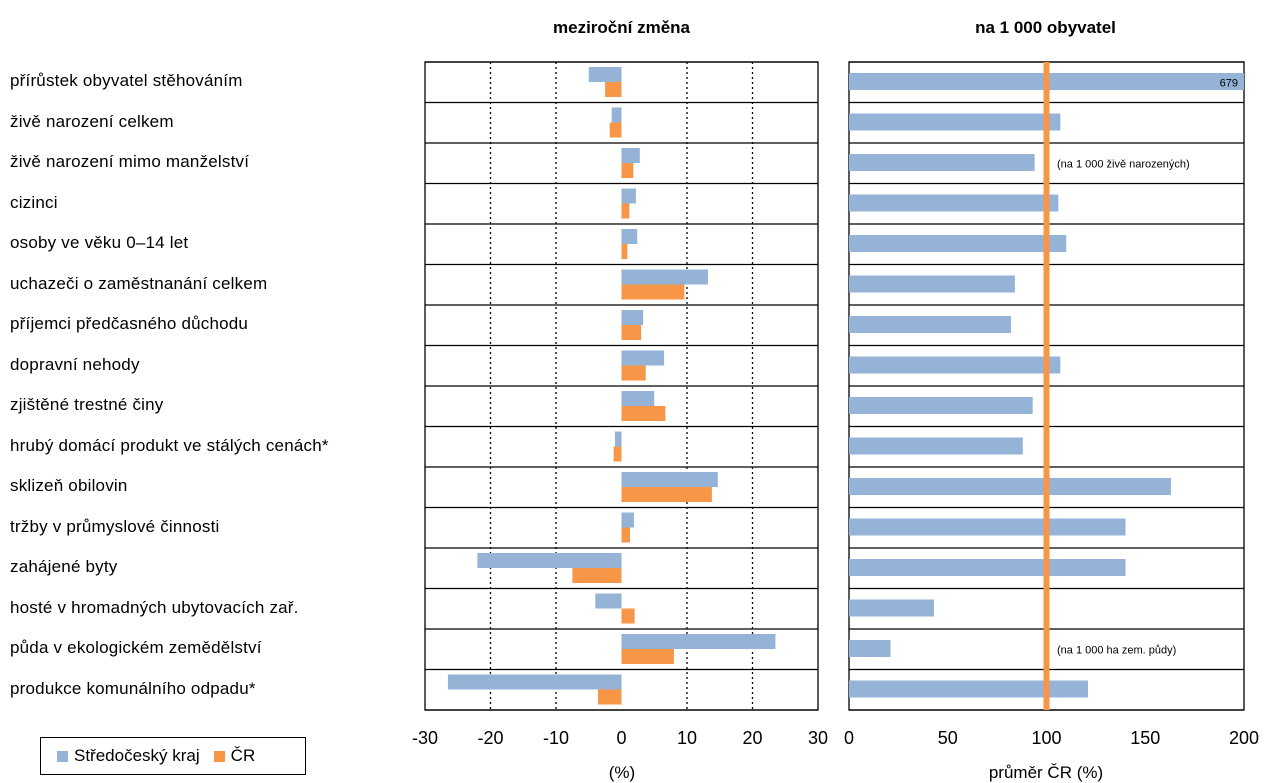 Image resolution: width=1266 pixels, height=783 pixels. Describe the element at coordinates (137, 755) in the screenshot. I see `legend-label-kraj: Středočeský kraj` at that location.